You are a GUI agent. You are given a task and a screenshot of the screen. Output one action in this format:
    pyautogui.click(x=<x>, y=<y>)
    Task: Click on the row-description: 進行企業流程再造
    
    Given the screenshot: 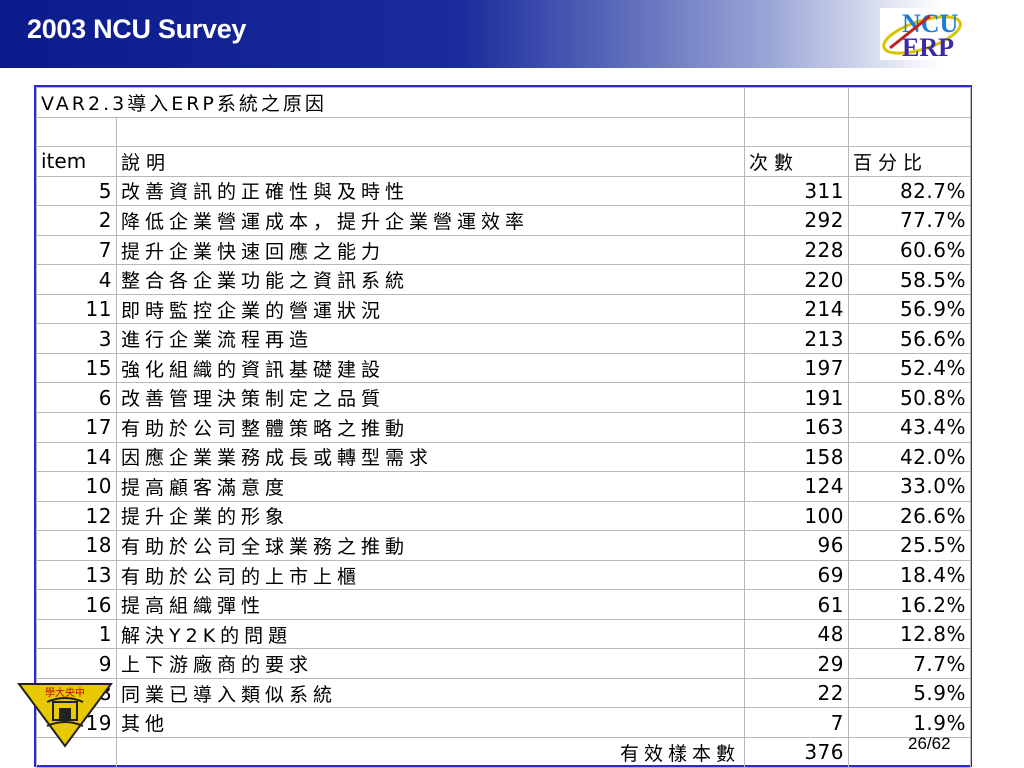 What is the action you would take?
    pyautogui.click(x=430, y=338)
    